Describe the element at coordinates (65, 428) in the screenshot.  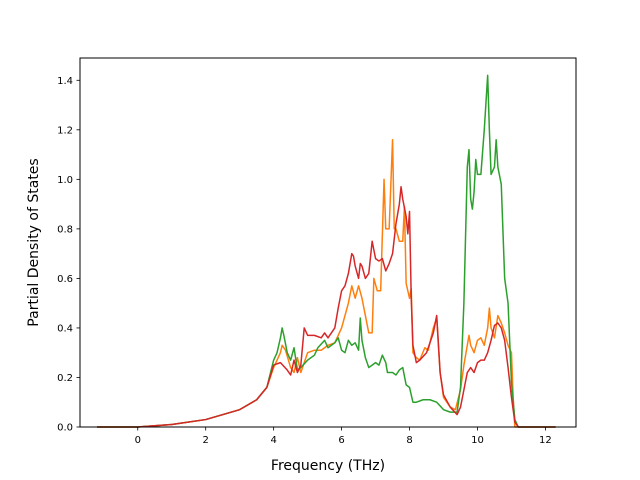
I see `y-tick-label: 0.0` at that location.